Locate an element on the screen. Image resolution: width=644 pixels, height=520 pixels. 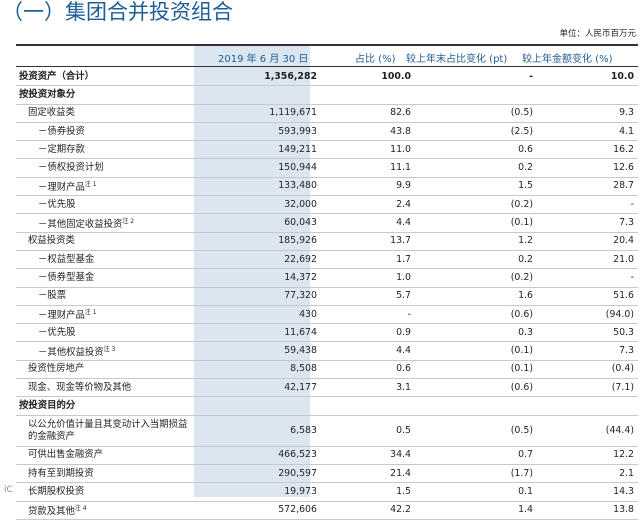
amount-cell: 466,523 is located at coordinates (264, 455).